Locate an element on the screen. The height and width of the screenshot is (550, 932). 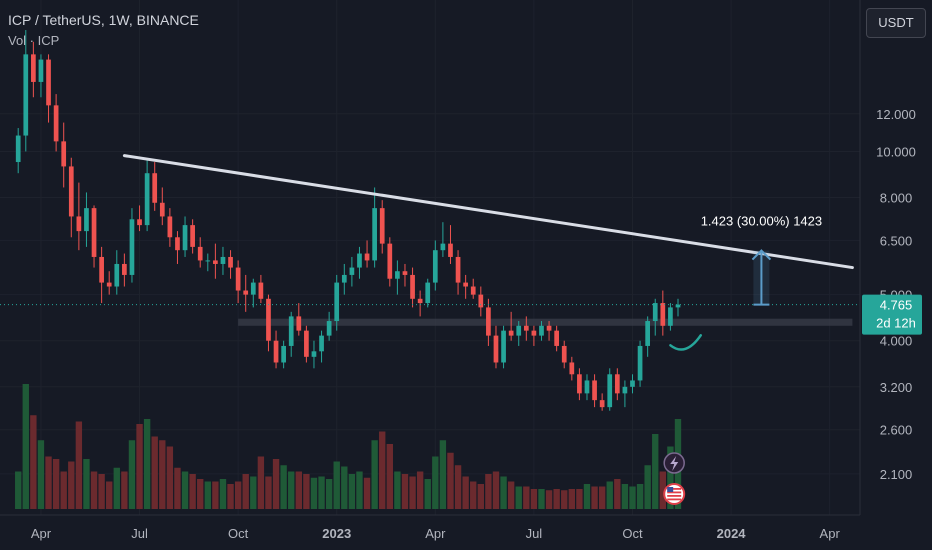
flag-stripe is located at coordinates (674, 489).